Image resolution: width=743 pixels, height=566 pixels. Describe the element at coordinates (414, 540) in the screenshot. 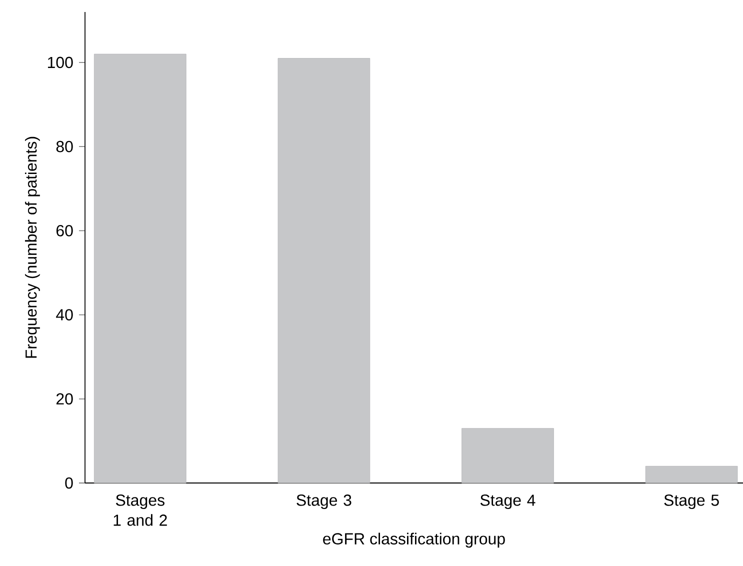

I see `x-axis-title: eGFR classification group` at that location.